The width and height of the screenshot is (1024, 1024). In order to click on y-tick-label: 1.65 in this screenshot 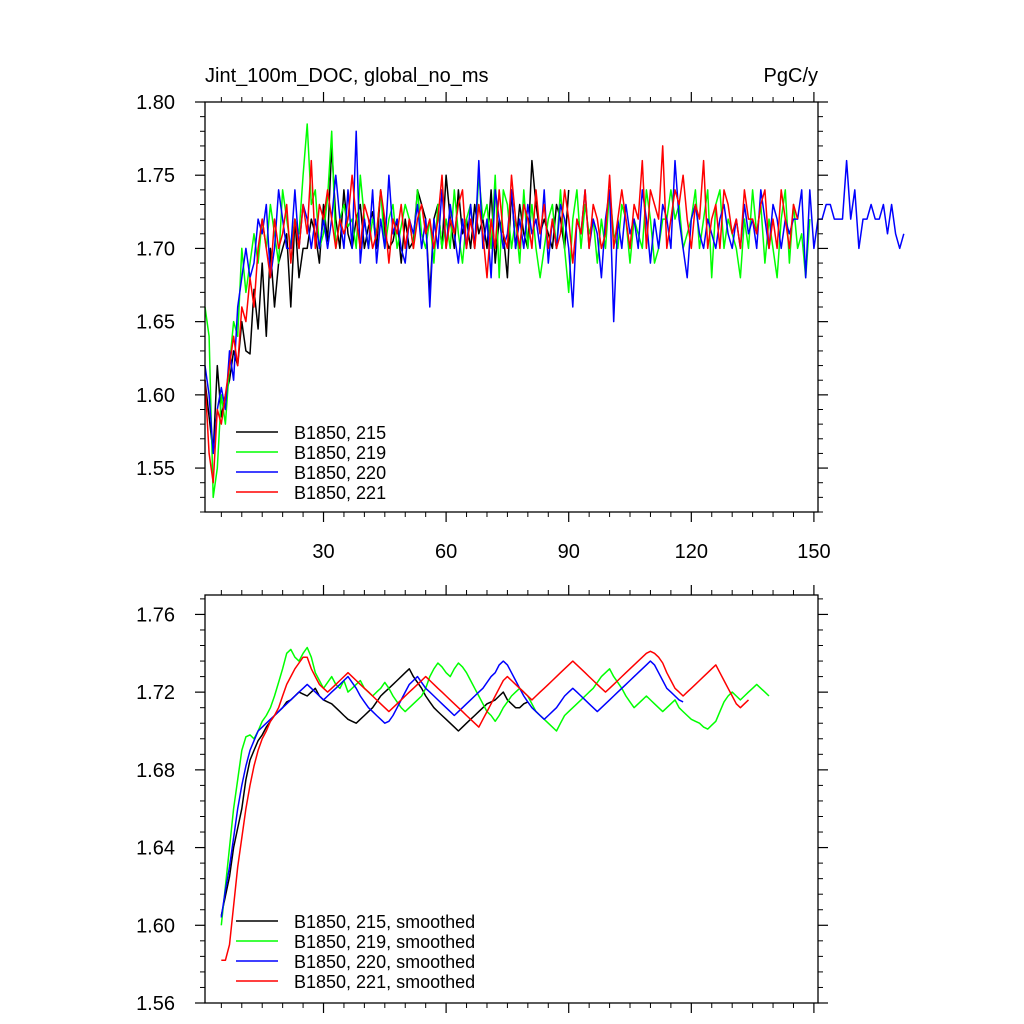, I will do `click(155, 323)`.